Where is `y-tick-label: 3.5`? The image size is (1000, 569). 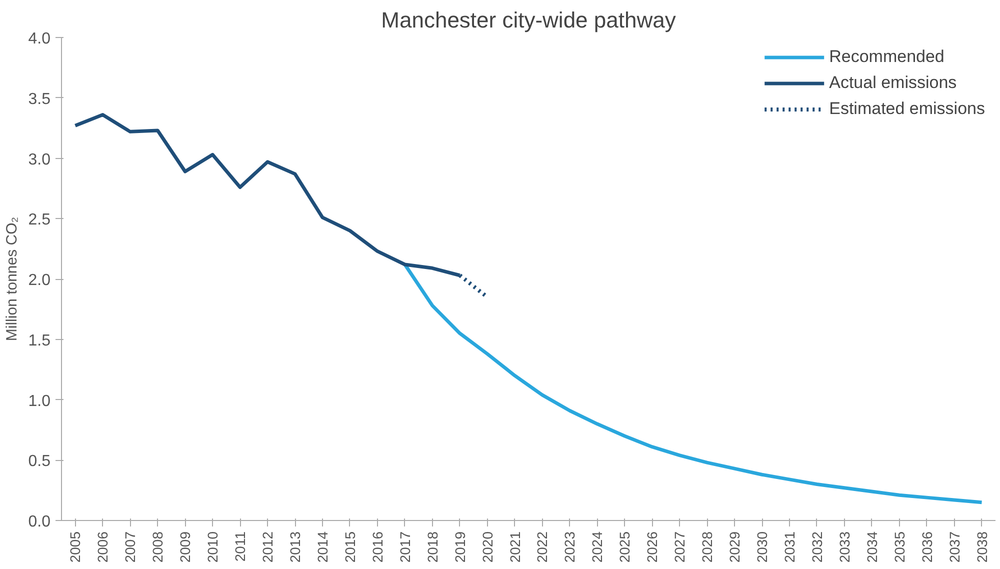 y-tick-label: 3.5 is located at coordinates (39, 99).